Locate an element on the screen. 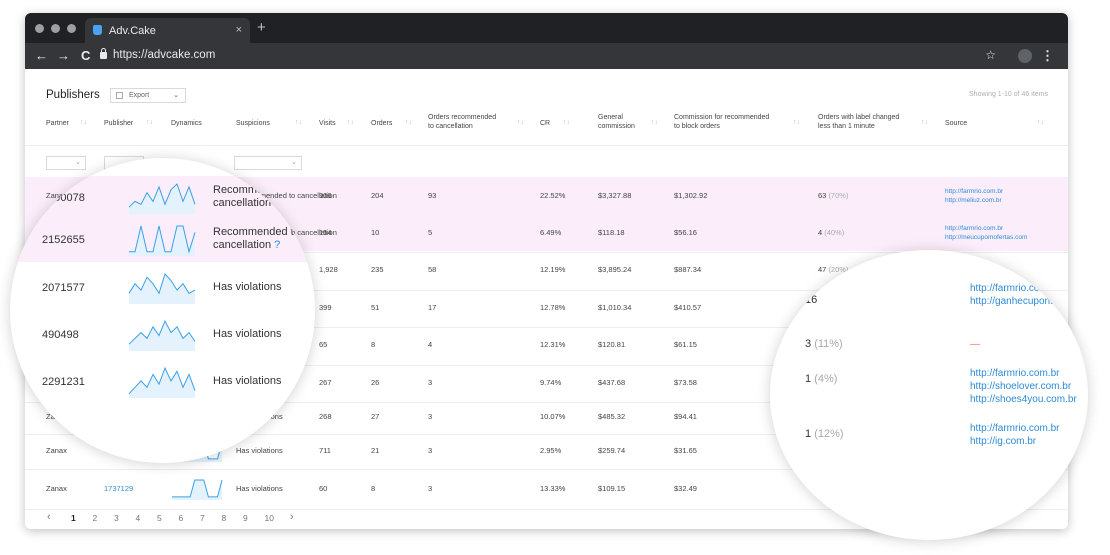  orders-cell: 235 is located at coordinates (377, 269).